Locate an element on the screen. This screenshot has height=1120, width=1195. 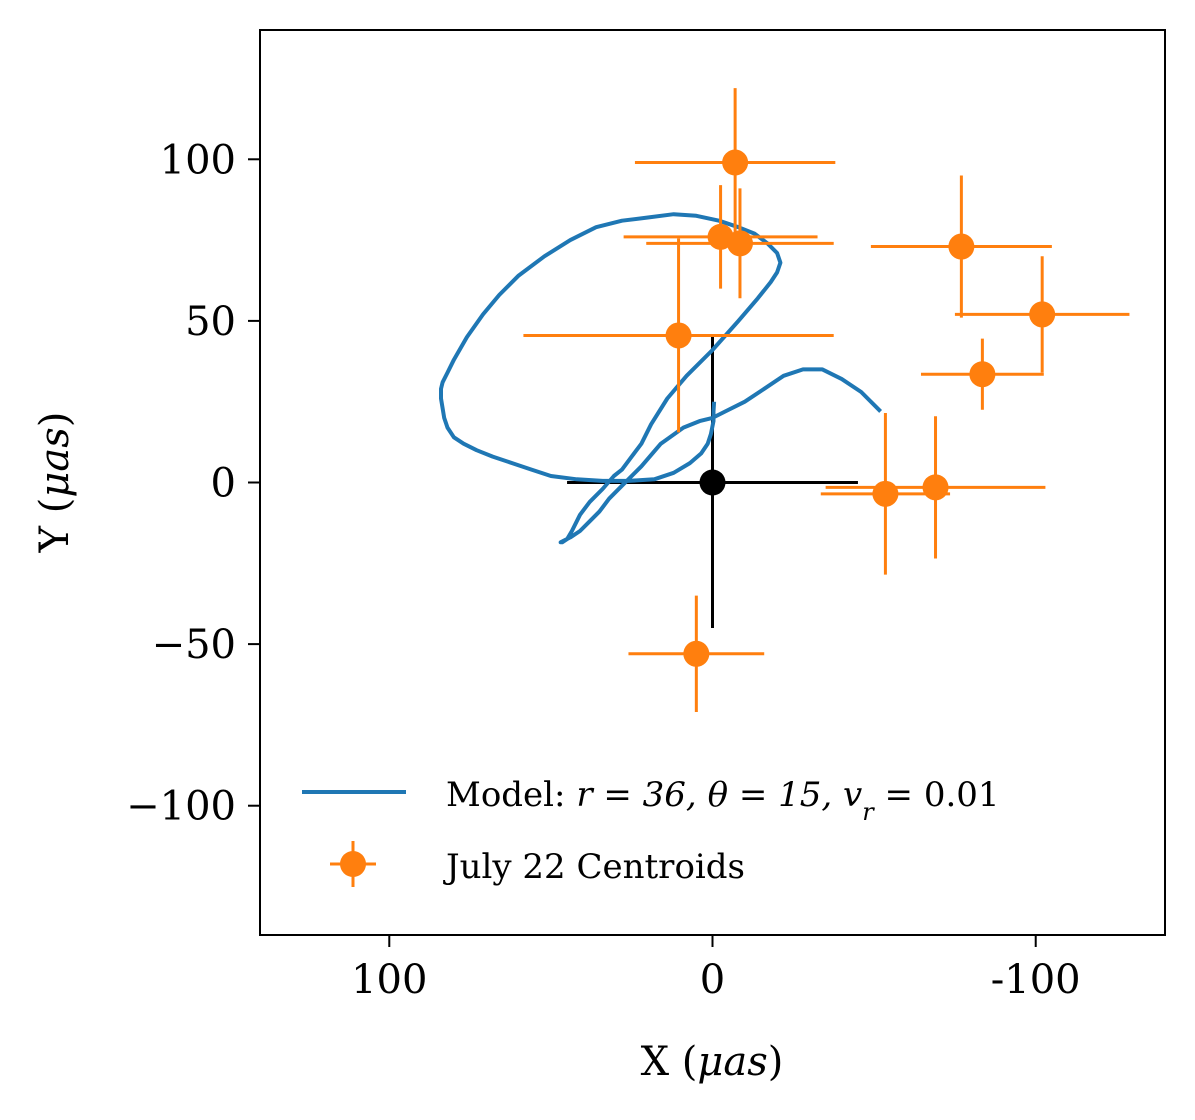
x-tick-label: 100 is located at coordinates (389, 980).